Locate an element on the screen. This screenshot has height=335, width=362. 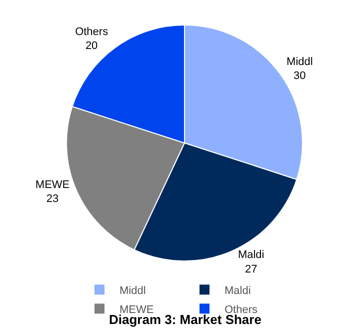
slice-label: Maldi is located at coordinates (251, 255).